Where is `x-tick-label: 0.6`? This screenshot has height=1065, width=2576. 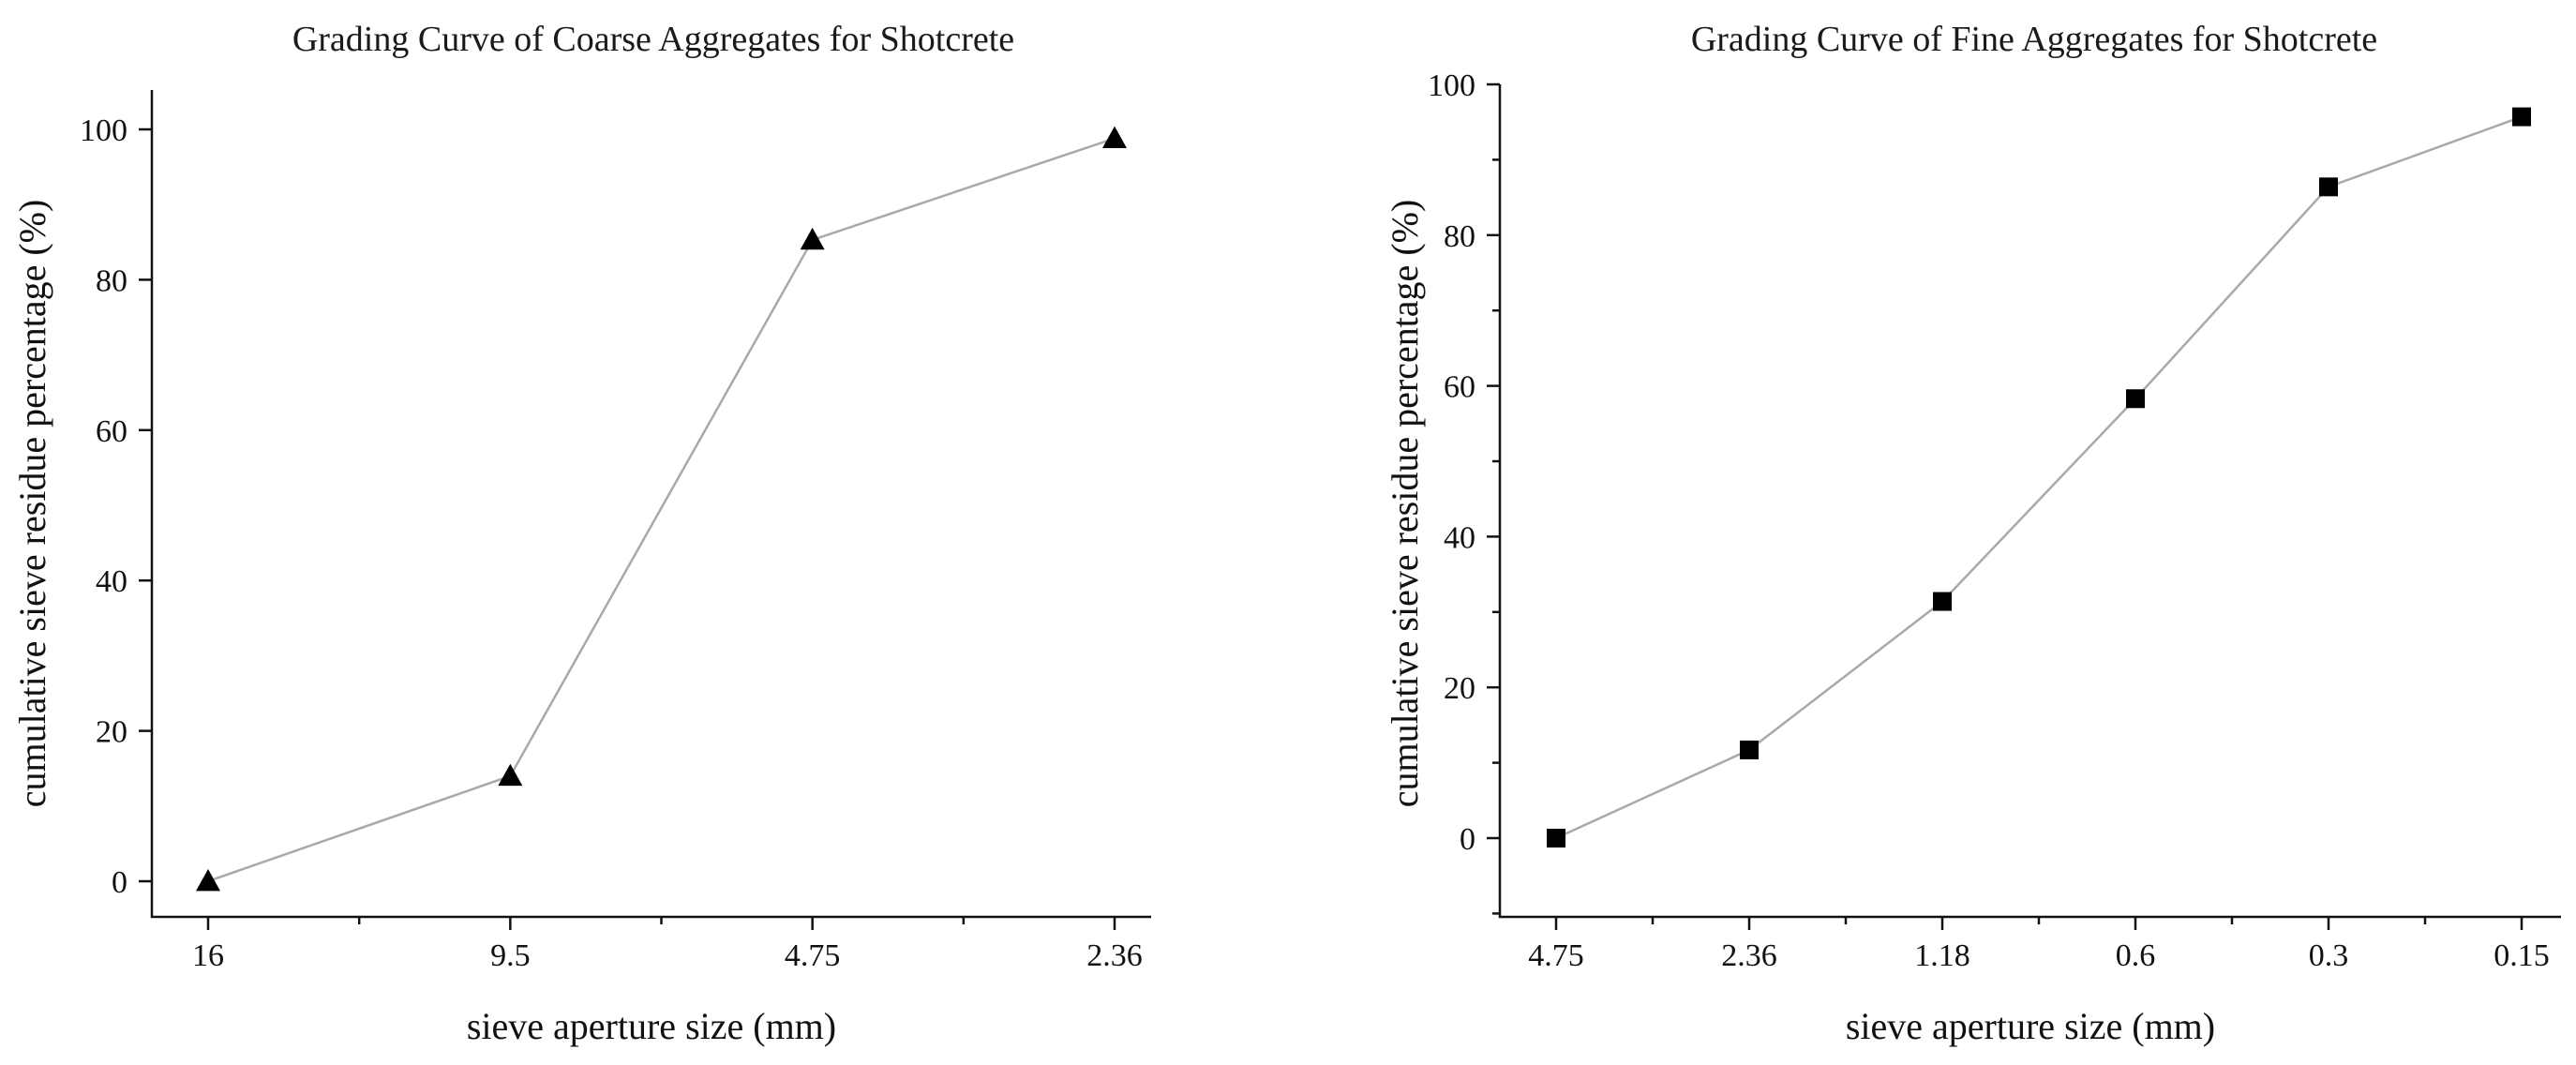
x-tick-label: 0.6 is located at coordinates (2136, 955).